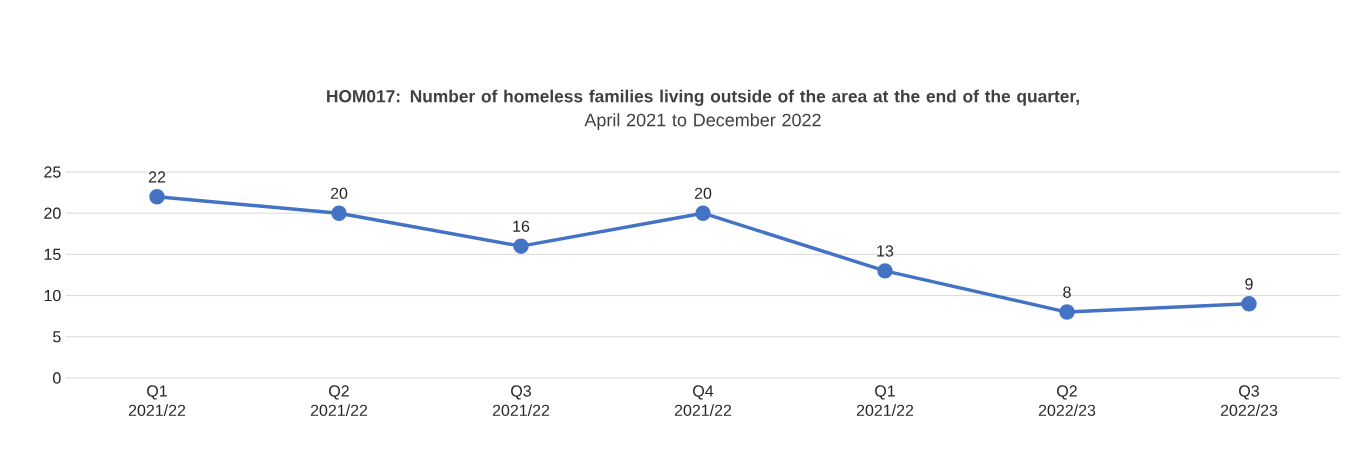 The image size is (1368, 456). What do you see at coordinates (885, 251) in the screenshot?
I see `data-label: 13` at bounding box center [885, 251].